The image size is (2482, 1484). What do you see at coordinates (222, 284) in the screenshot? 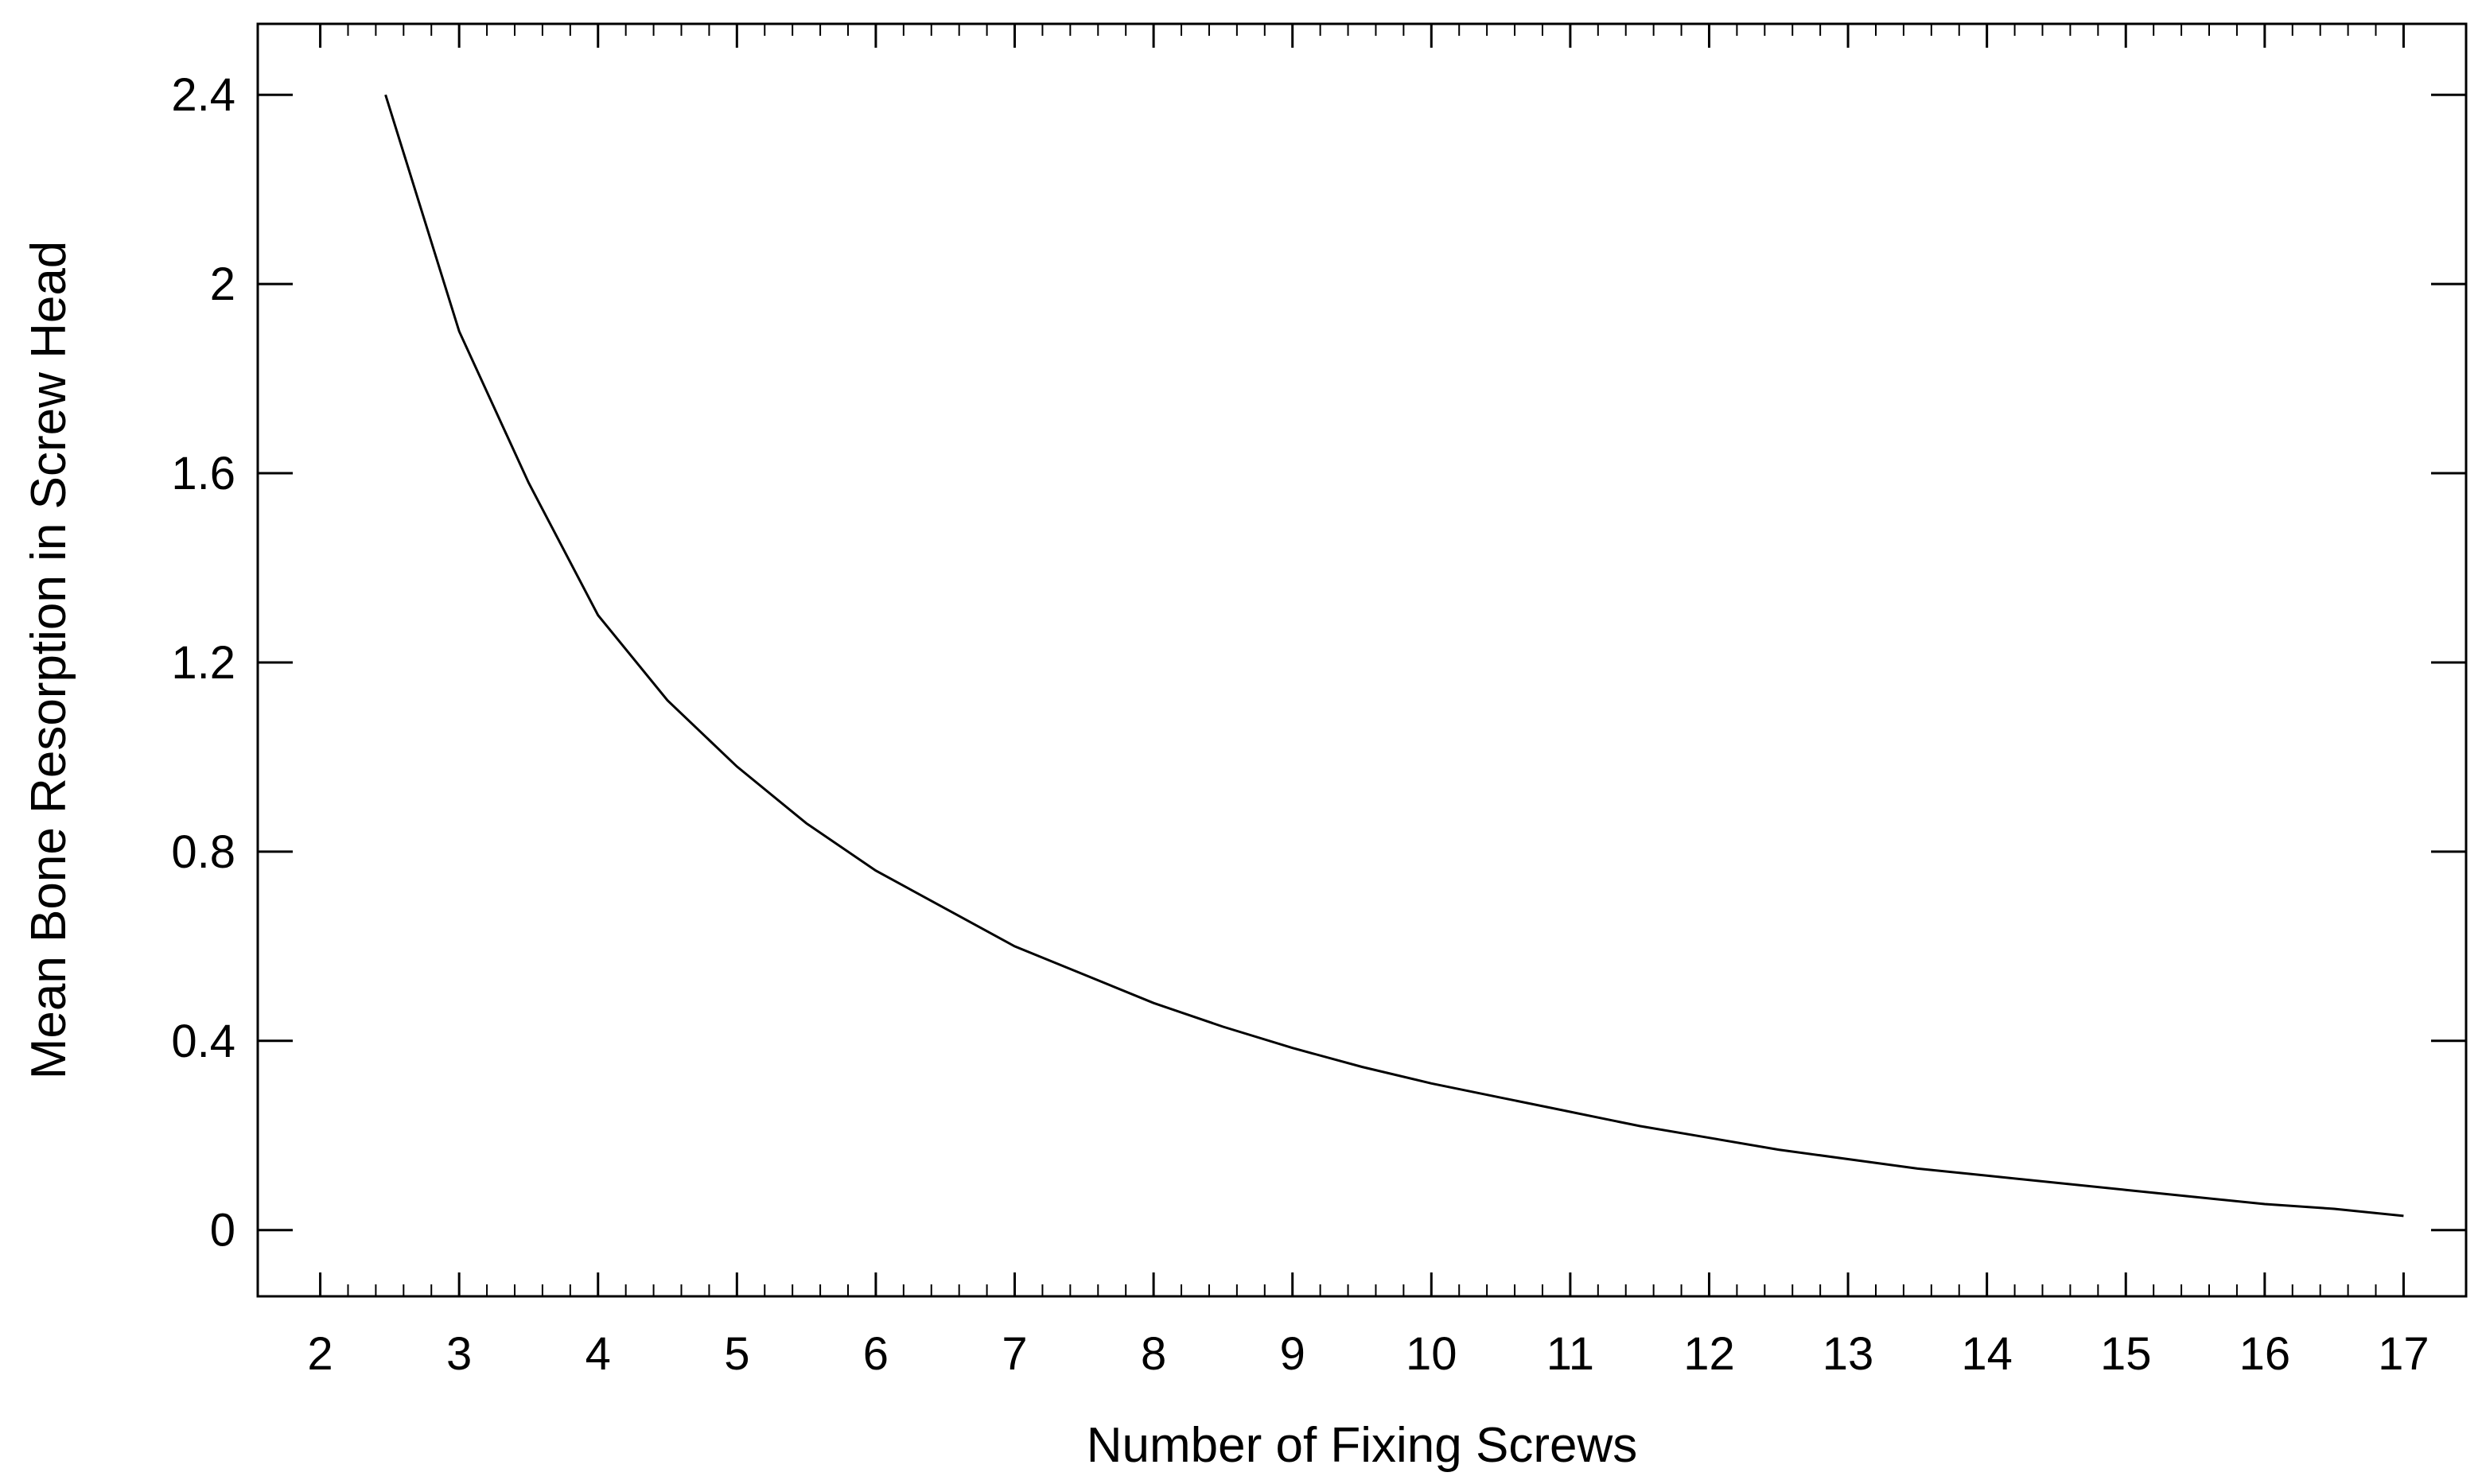
I see `y-tick-label: 2` at bounding box center [222, 284].